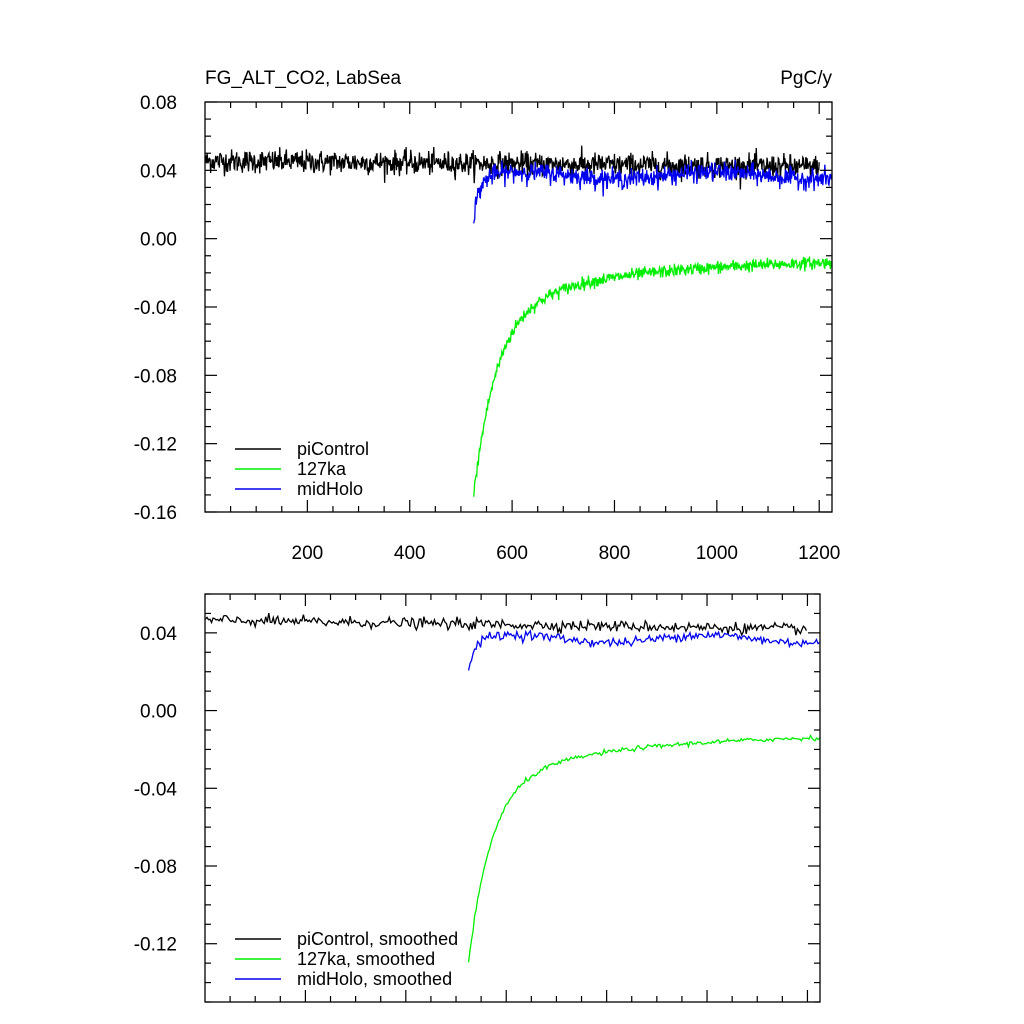 The width and height of the screenshot is (1024, 1024). I want to click on x-tick-label: 800, so click(615, 553).